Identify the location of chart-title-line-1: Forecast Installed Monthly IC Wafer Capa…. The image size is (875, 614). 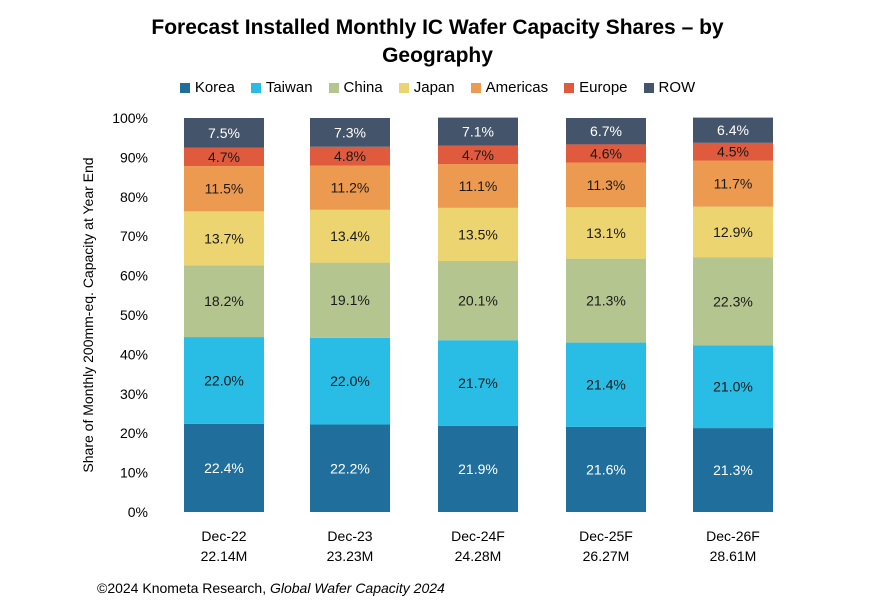
(437, 27).